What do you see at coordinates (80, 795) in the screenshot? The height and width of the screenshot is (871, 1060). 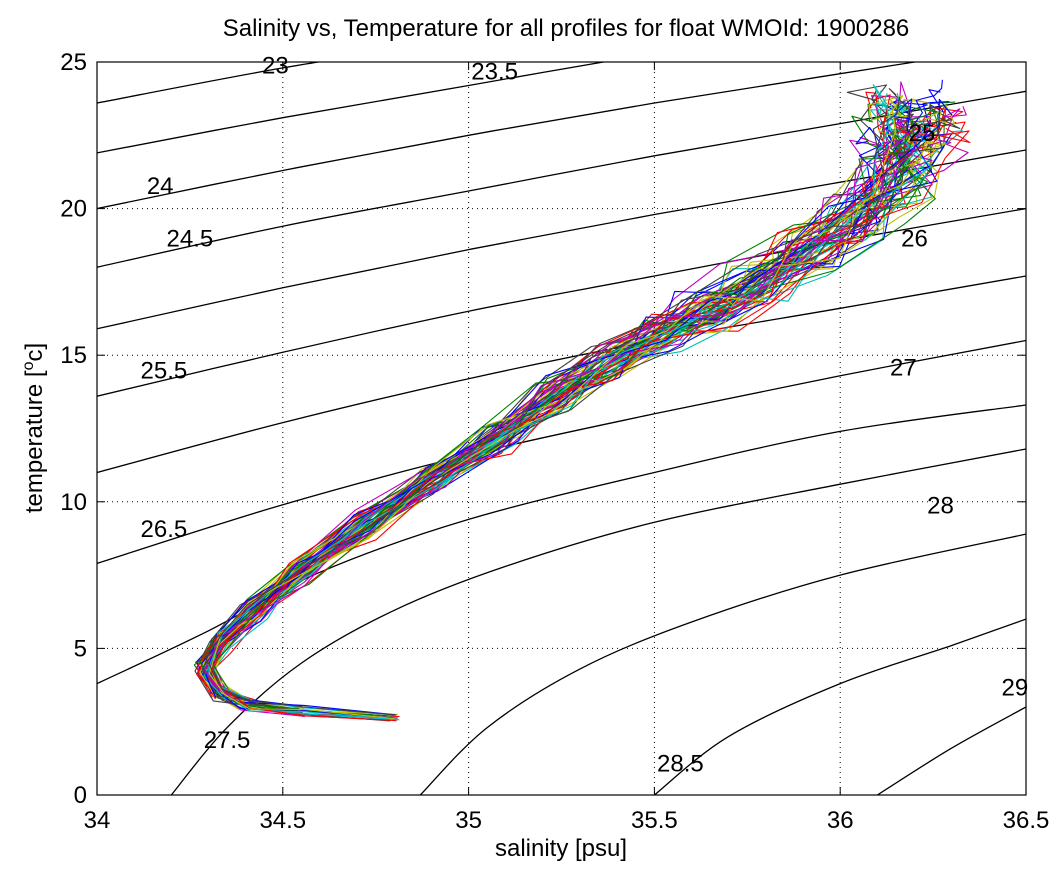 I see `y-tick-label: 0` at bounding box center [80, 795].